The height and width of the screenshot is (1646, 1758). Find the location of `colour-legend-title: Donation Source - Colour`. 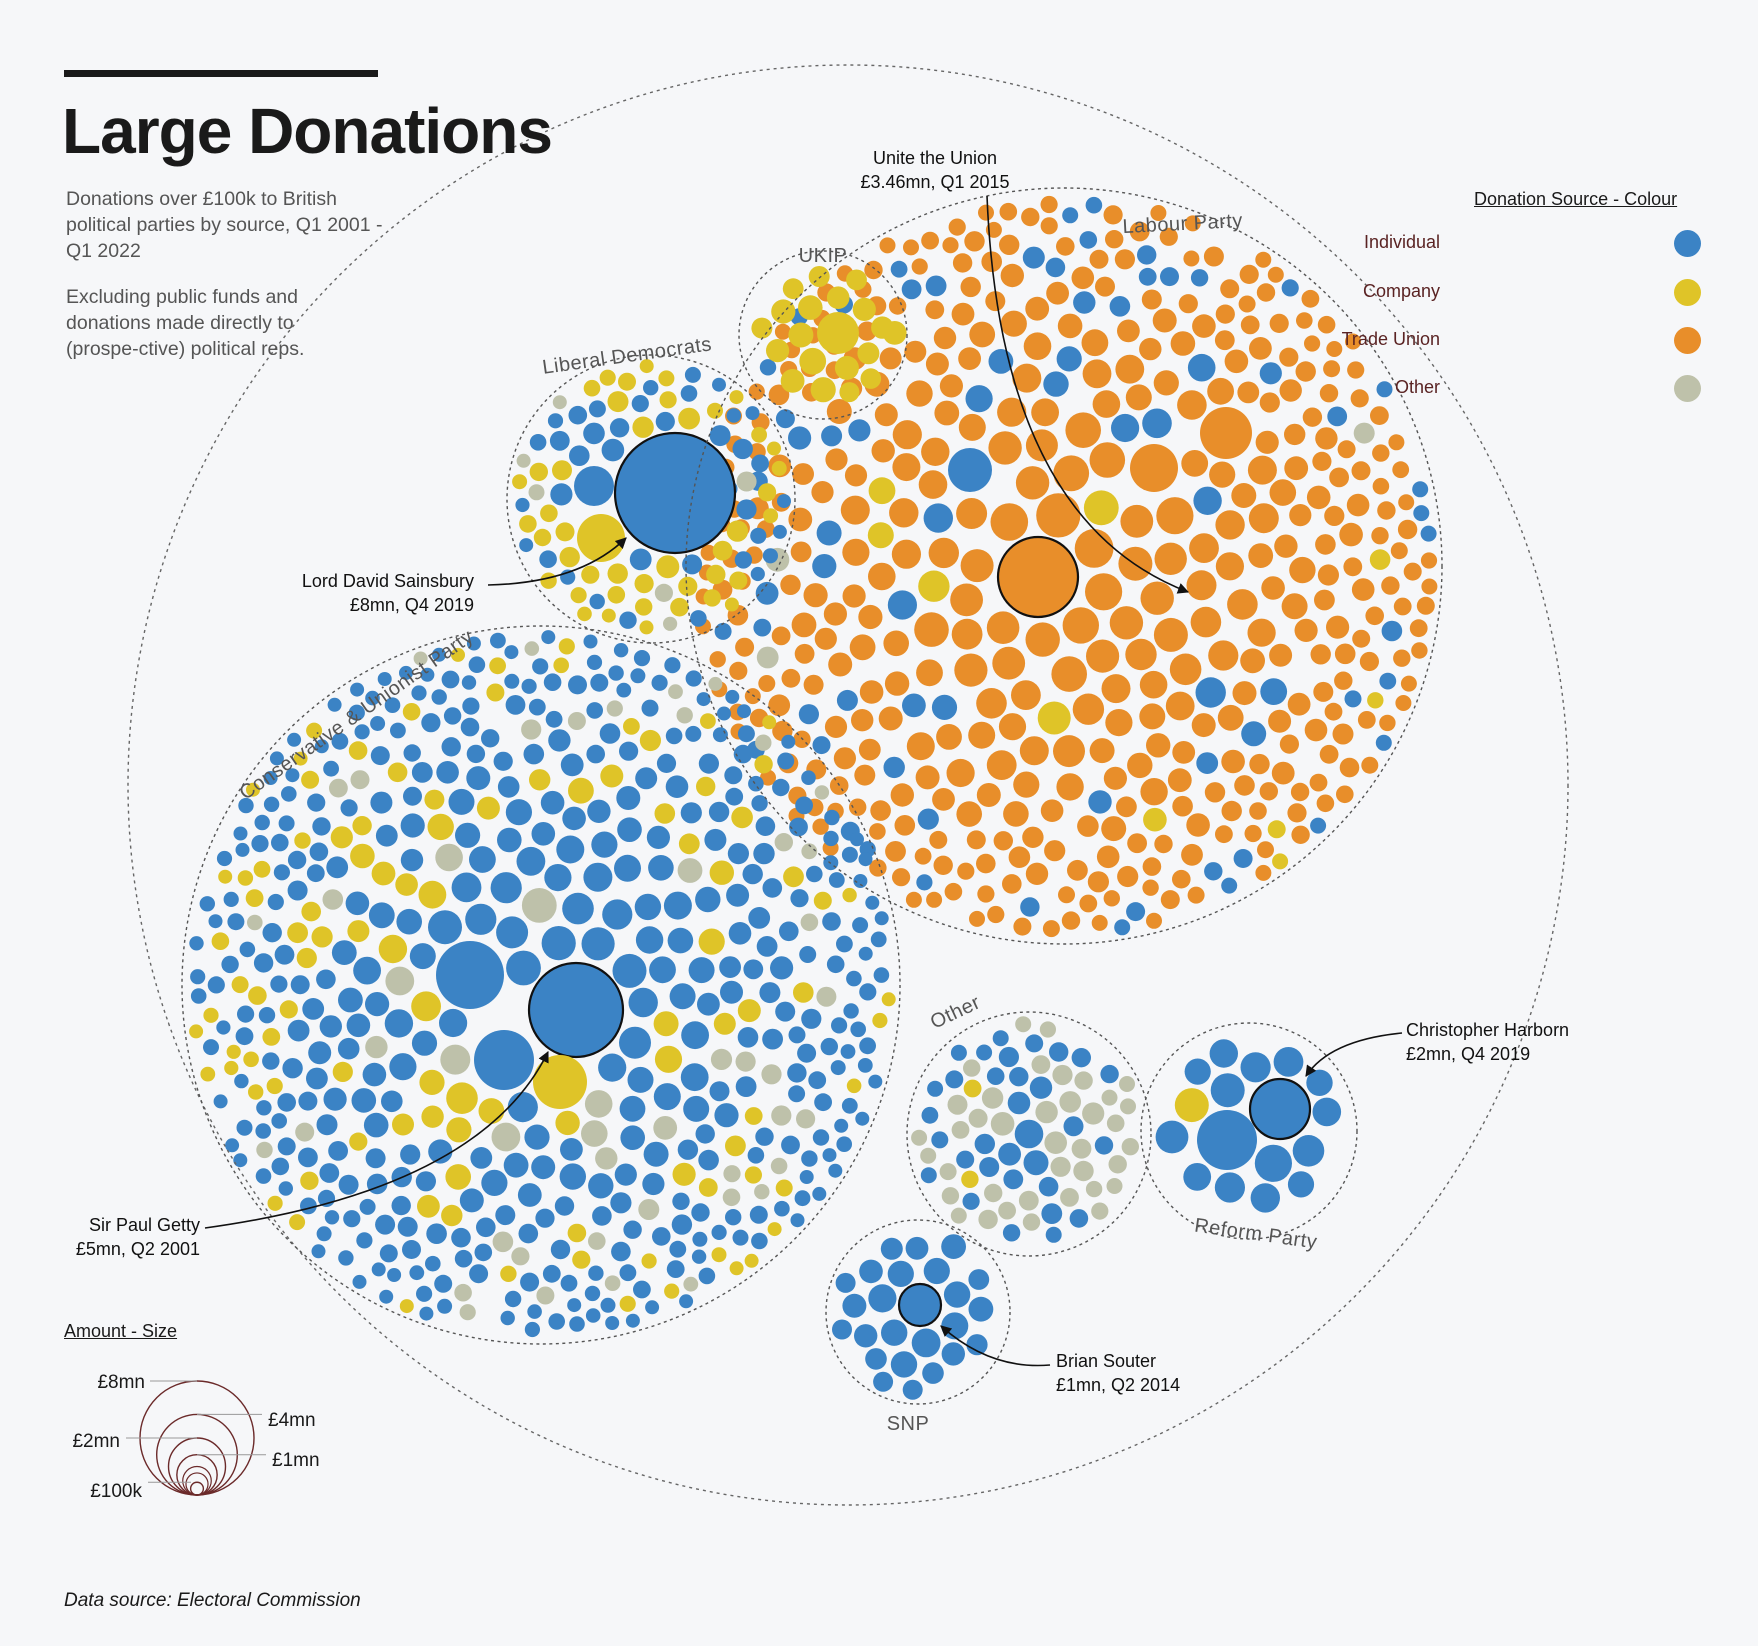

colour-legend-title: Donation Source - Colour is located at coordinates (1576, 199).